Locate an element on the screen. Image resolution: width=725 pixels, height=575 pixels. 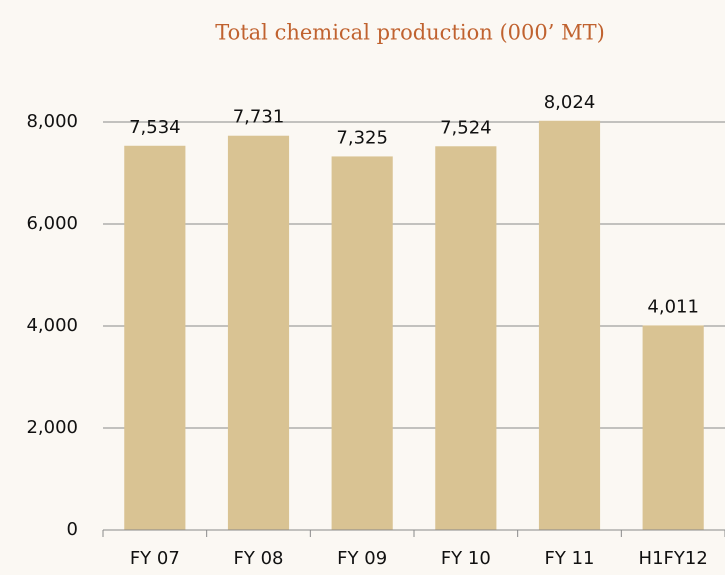
data-label: 8,024 is located at coordinates (570, 102).